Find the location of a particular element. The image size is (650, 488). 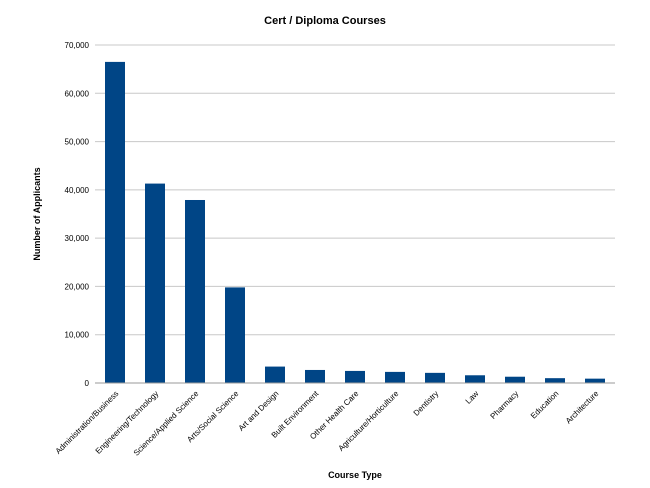

y-tick-label: 0 is located at coordinates (87, 383).